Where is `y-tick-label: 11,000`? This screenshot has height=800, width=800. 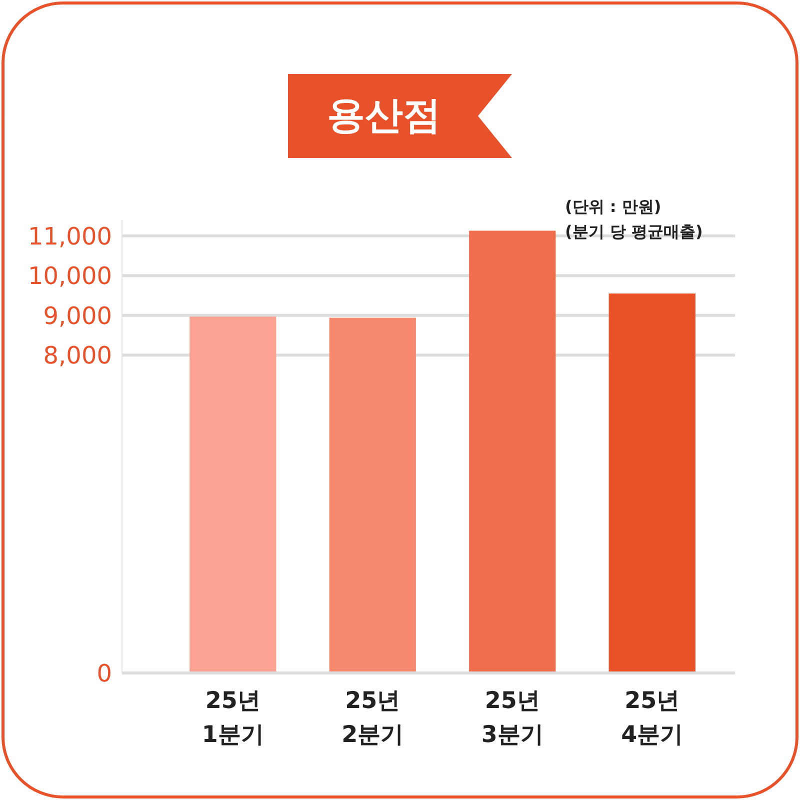 y-tick-label: 11,000 is located at coordinates (70, 236).